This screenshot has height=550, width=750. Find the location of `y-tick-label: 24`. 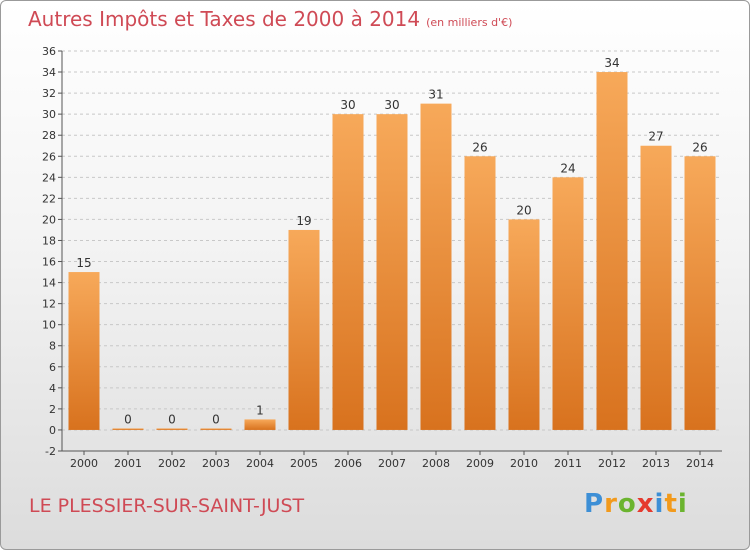

y-tick-label: 24 is located at coordinates (49, 177).